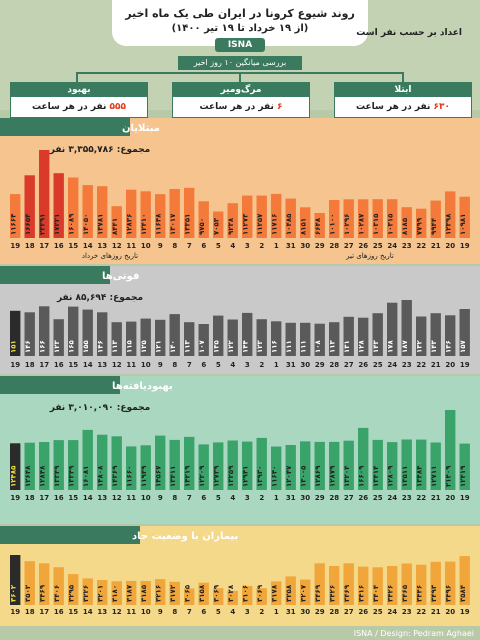 This screenshot has width=480, height=640. Describe the element at coordinates (274, 346) in the screenshot. I see `data-label: ۱۱۶` at that location.